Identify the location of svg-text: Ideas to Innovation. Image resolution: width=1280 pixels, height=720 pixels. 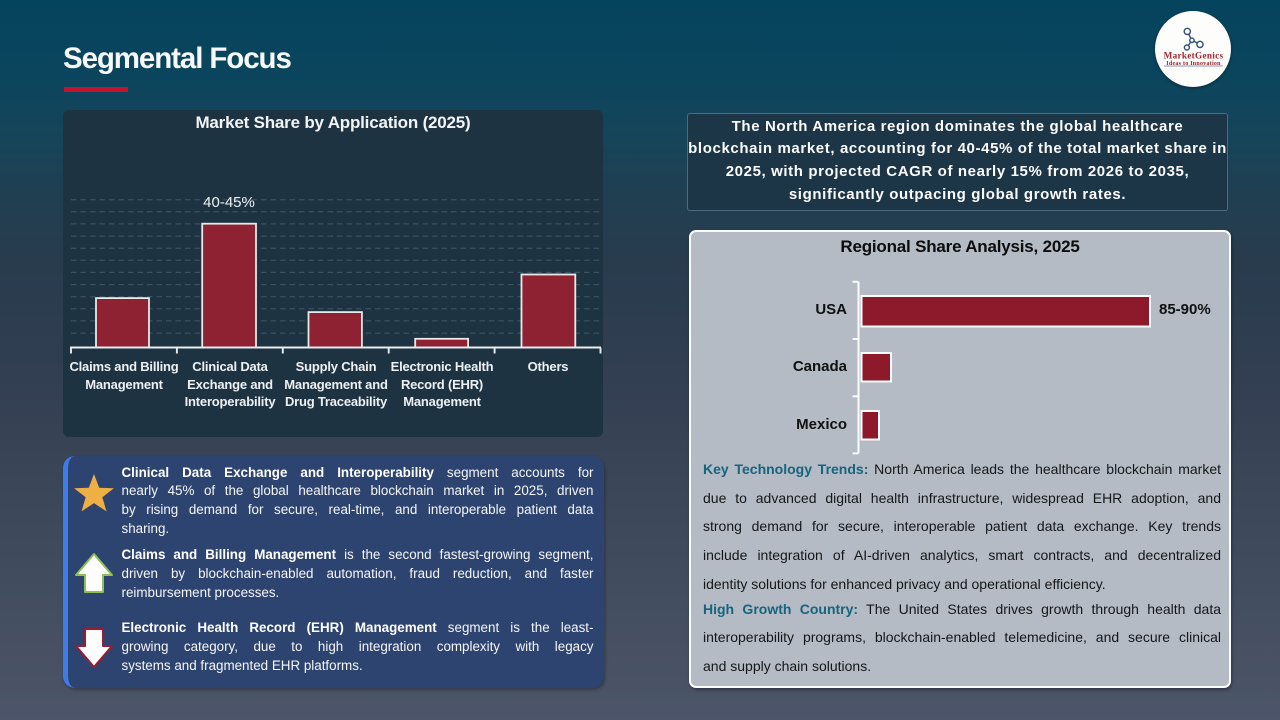
(1193, 64).